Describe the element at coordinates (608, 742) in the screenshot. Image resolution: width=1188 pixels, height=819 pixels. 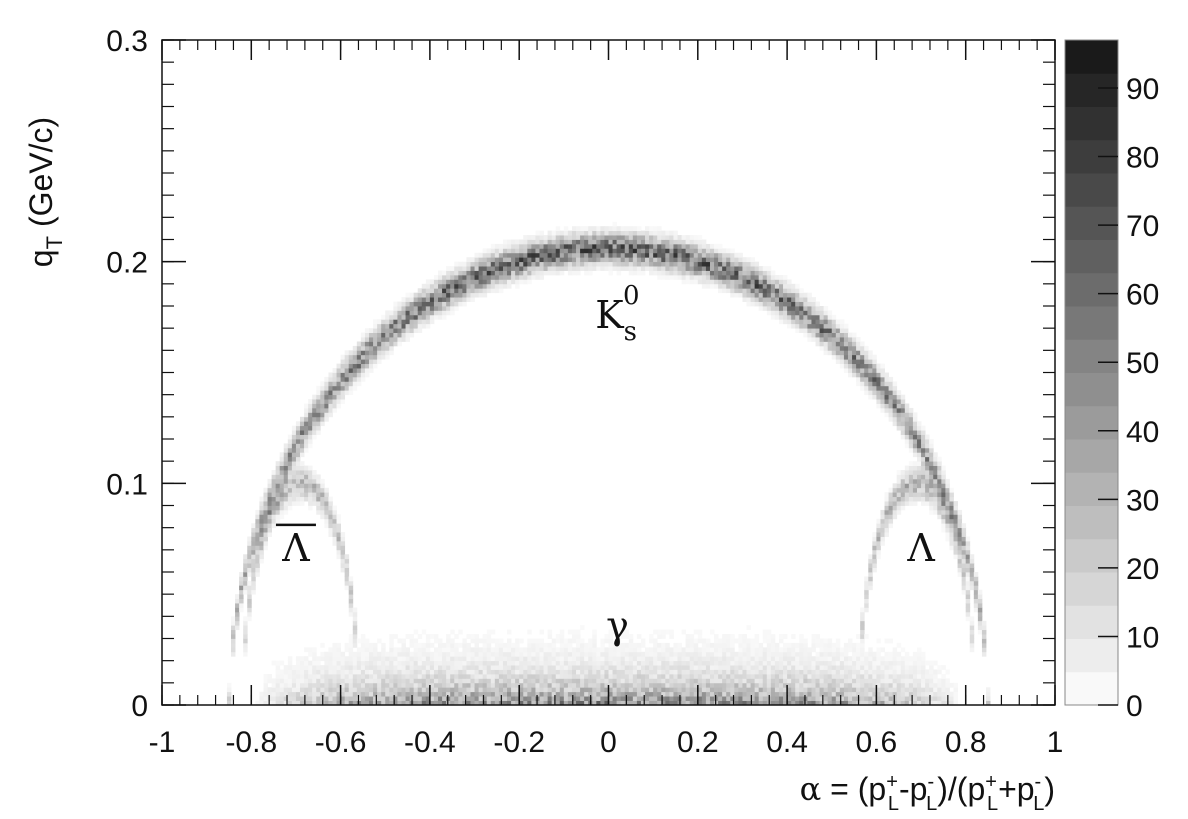
I see `x-tick-label: 0` at that location.